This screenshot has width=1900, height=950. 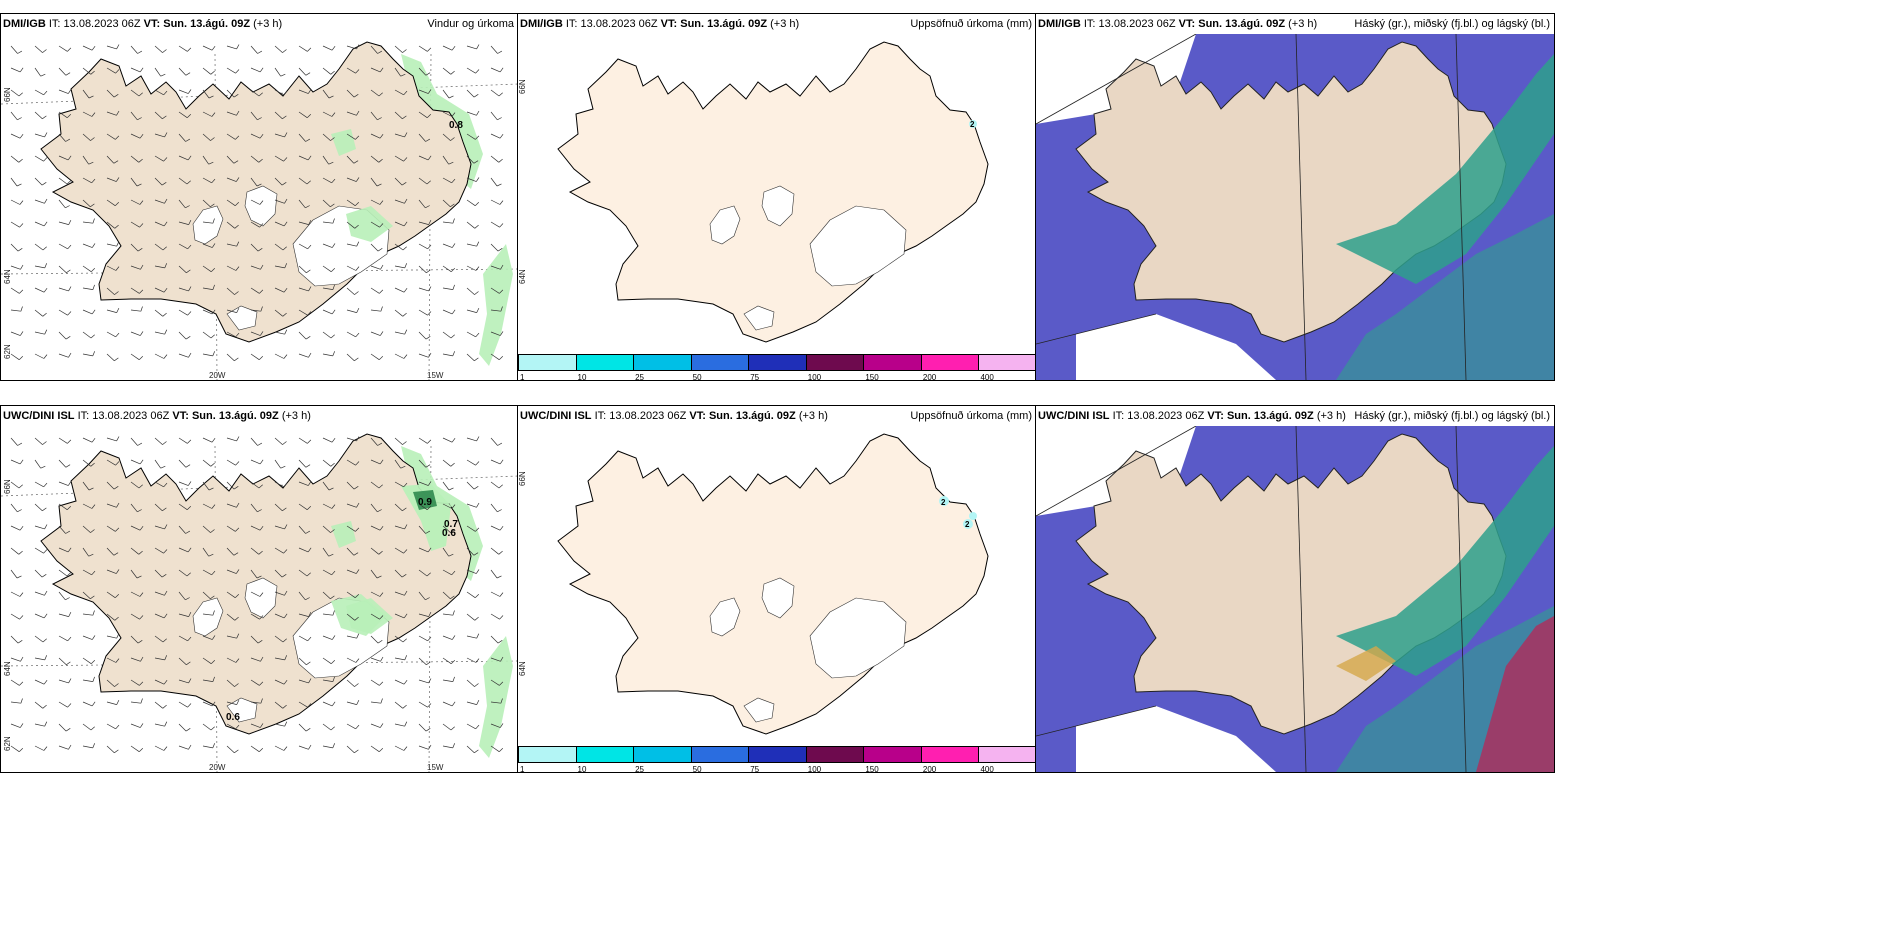 What do you see at coordinates (451, 524) in the screenshot?
I see `precip-value-label: 0.7` at bounding box center [451, 524].